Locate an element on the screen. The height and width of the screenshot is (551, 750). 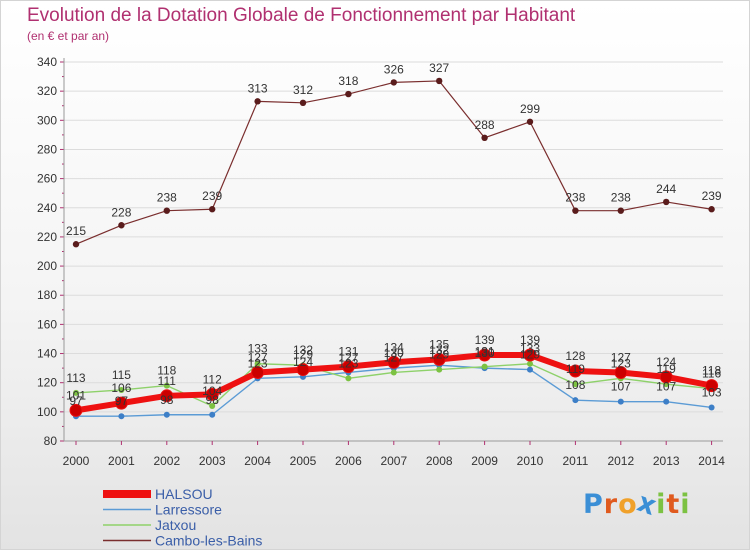
data-label-halsou: 112 is located at coordinates (212, 379).